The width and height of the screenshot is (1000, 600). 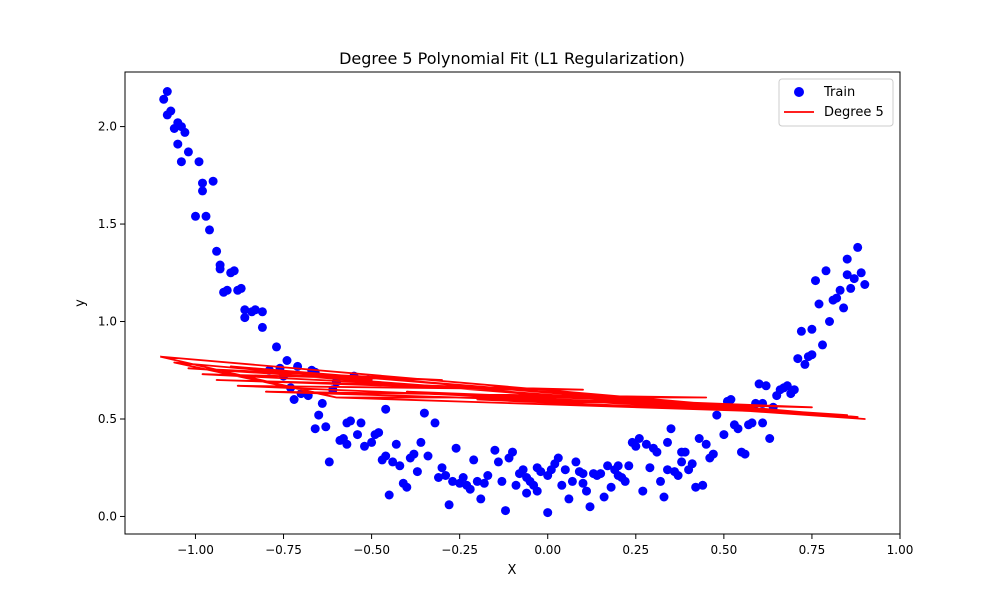 I want to click on y-axis-ticks: 0.0 0.5 1.0 1.5 2.0, so click(x=111, y=321).